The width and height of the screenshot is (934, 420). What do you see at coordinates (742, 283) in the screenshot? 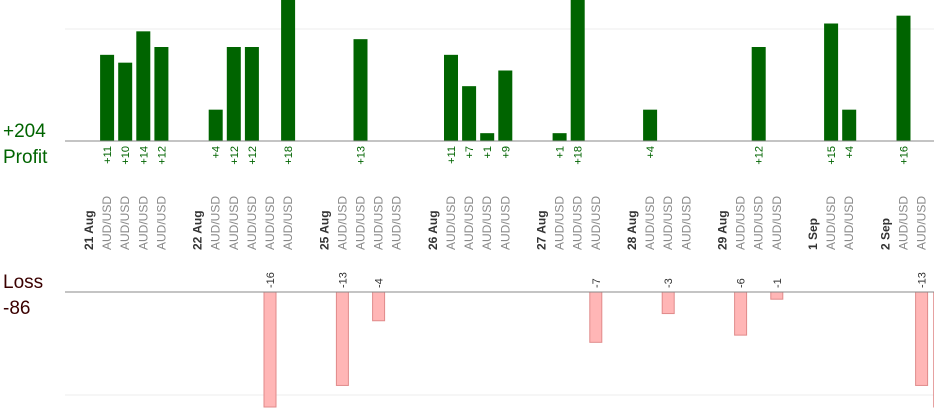
I see `loss-value-label: -6` at bounding box center [742, 283].